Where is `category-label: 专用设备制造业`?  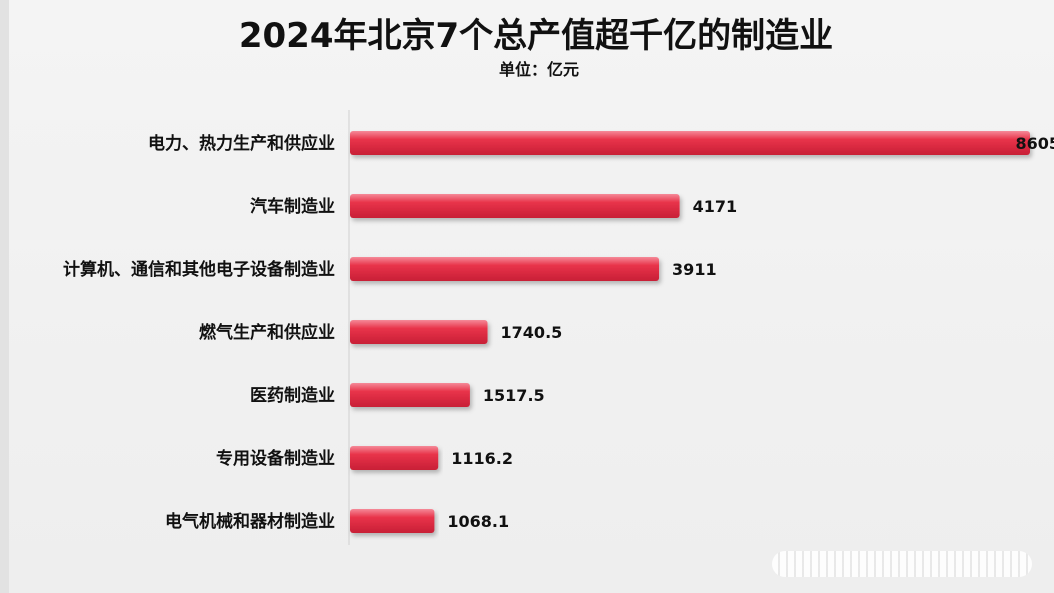
category-label: 专用设备制造业 is located at coordinates (275, 458).